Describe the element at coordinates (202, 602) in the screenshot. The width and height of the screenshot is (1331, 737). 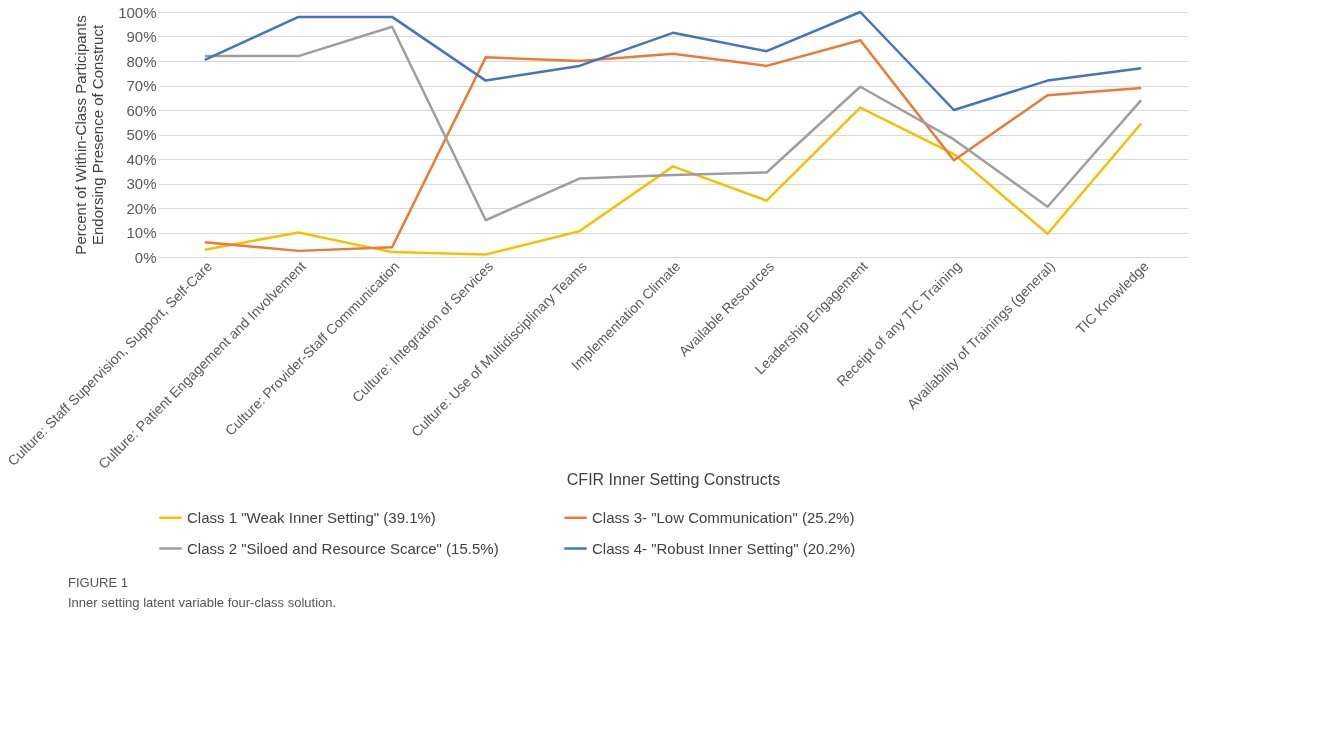
I see `text: Inner setting latent variable four-class solution.` at that location.